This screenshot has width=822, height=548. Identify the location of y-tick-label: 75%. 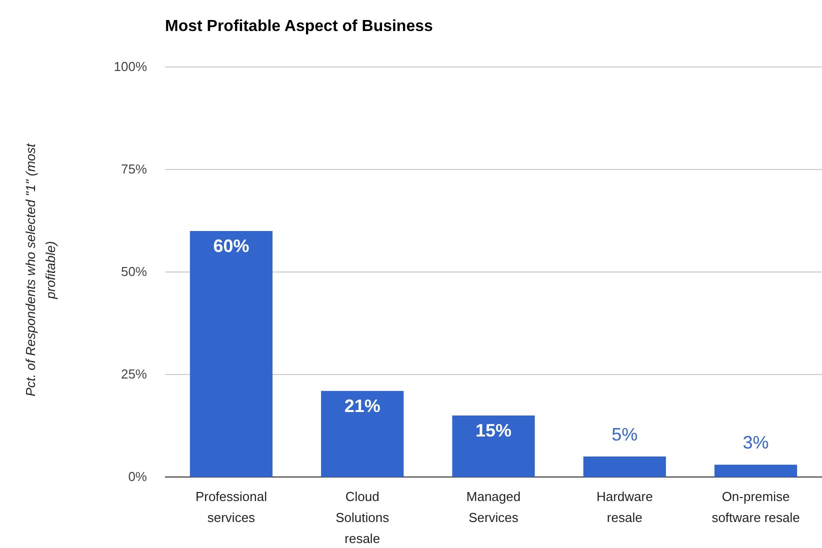
(134, 169).